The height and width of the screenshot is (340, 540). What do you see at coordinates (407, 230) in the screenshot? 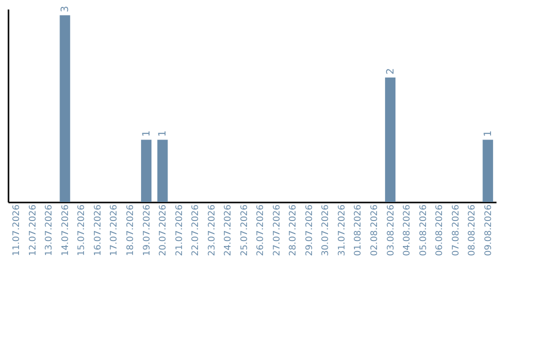
I see `x-tick-label: 04.08.2026` at bounding box center [407, 230].